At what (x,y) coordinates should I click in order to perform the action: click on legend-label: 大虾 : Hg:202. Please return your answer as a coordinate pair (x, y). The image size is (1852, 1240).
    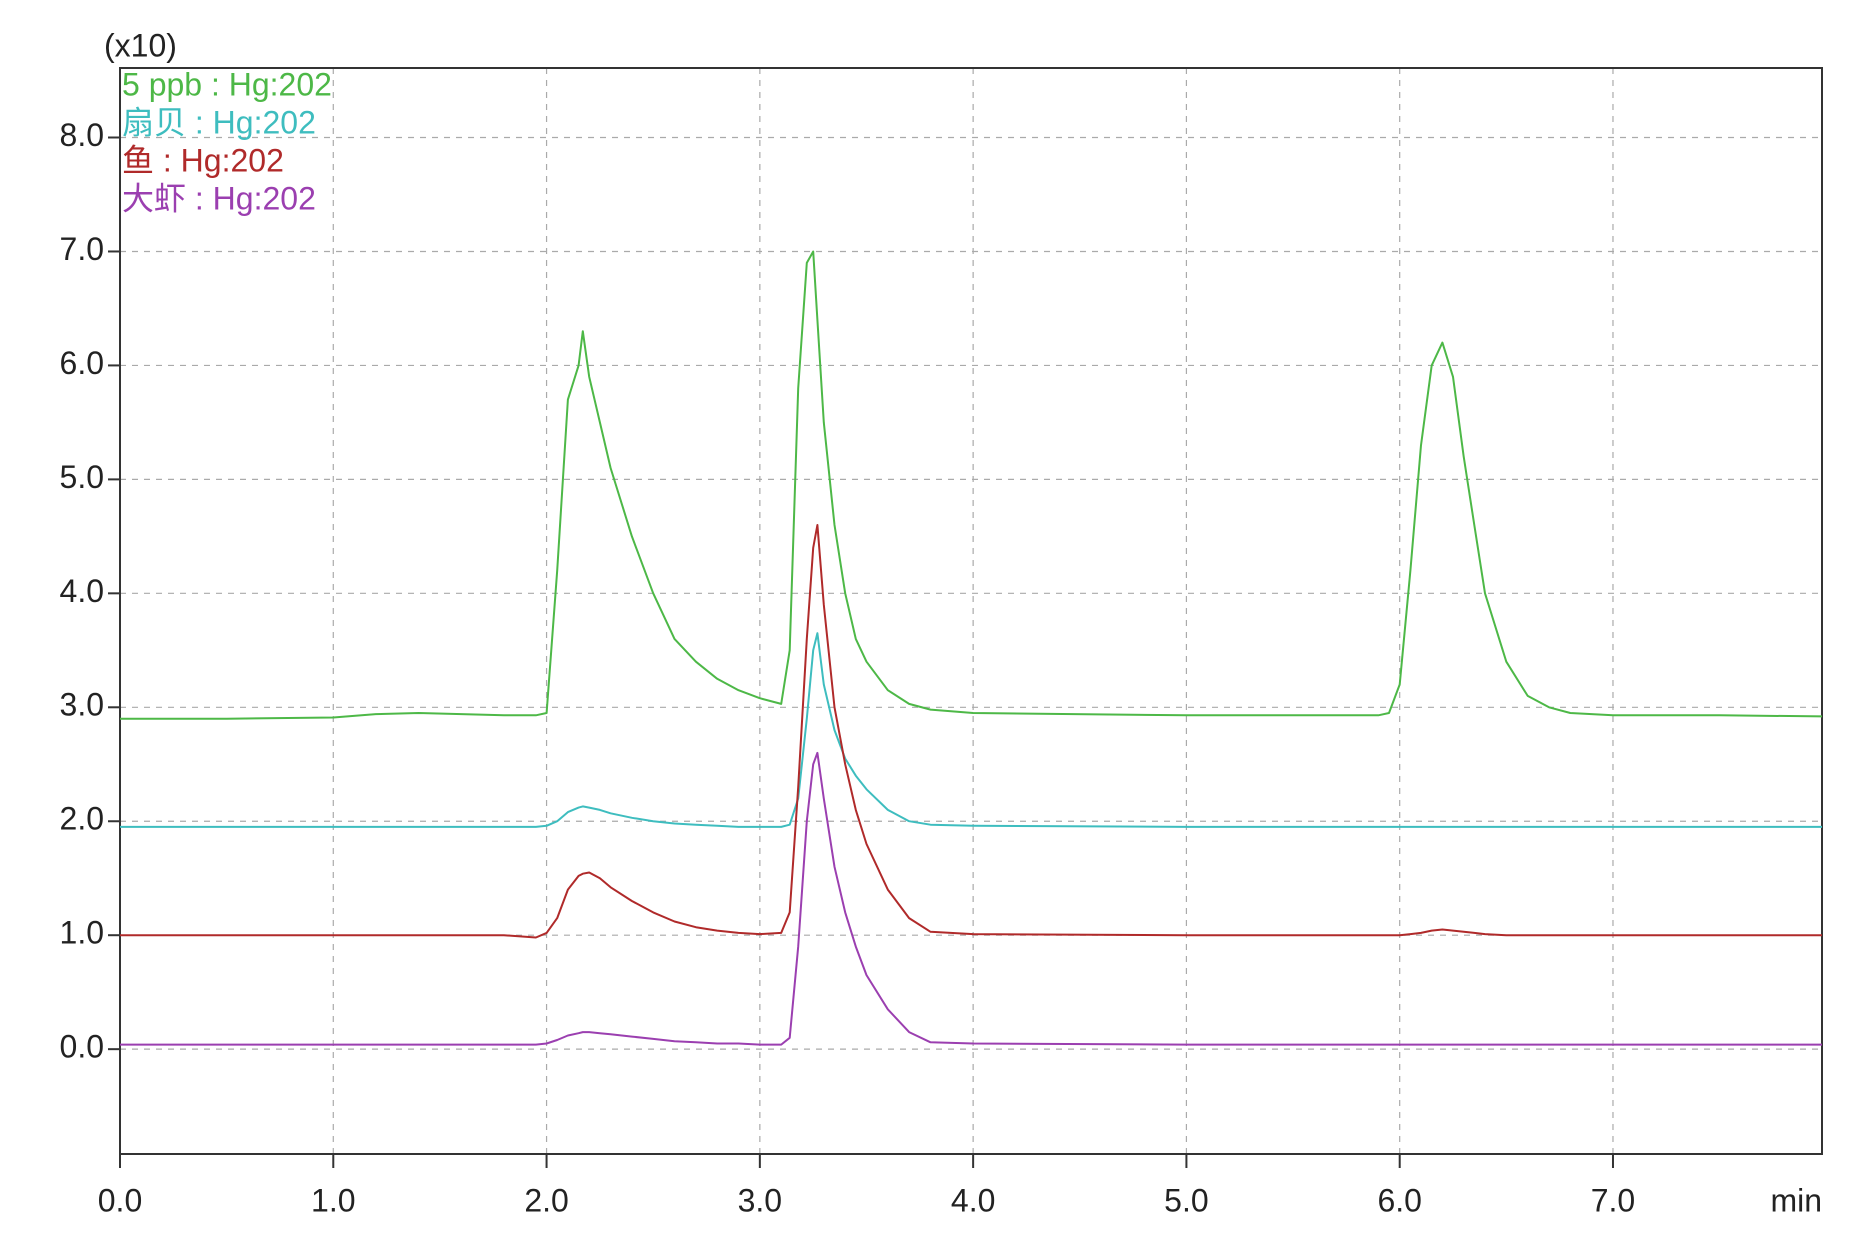
    Looking at the image, I should click on (219, 198).